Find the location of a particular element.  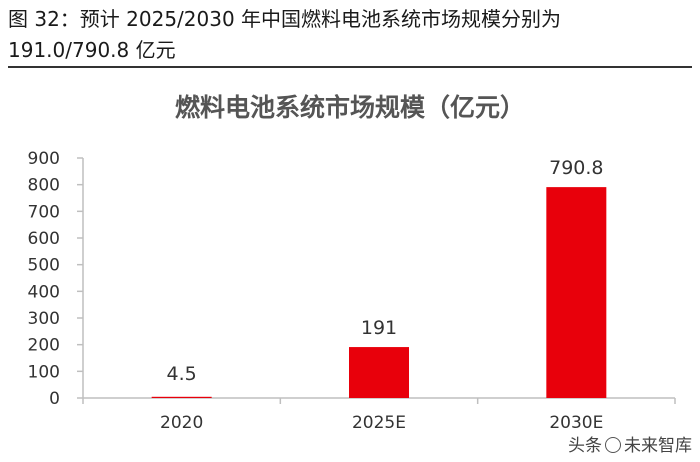

caption-line-1: 图 32：预计 2025/2030 年中国燃料电池系统市场规模分别为 is located at coordinates (285, 19).